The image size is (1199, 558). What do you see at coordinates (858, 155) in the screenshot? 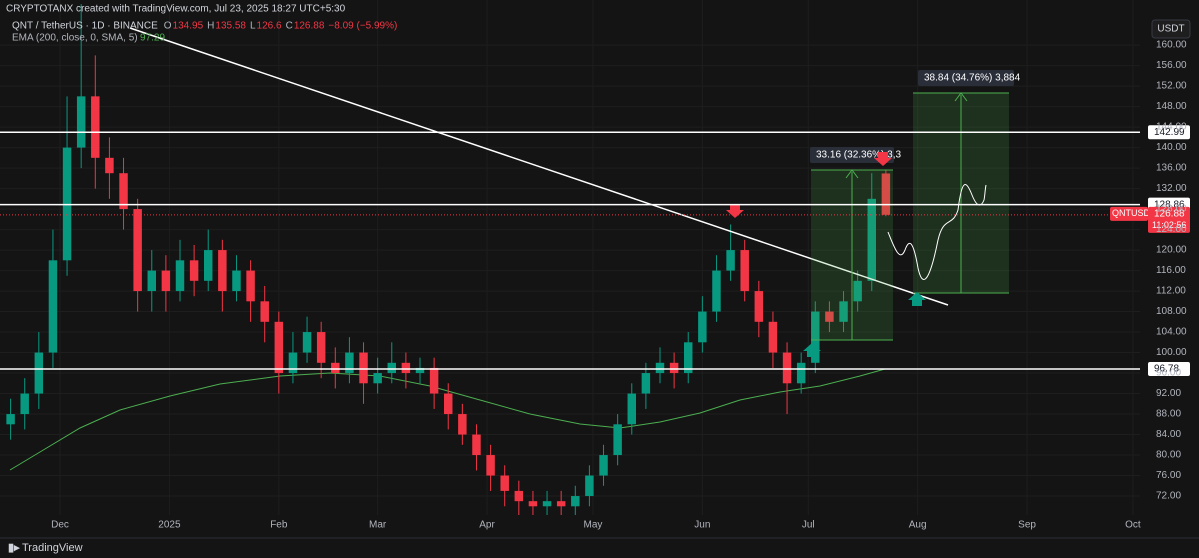
I see `position-label: 33.16 (32.36%) 3,3` at bounding box center [858, 155].